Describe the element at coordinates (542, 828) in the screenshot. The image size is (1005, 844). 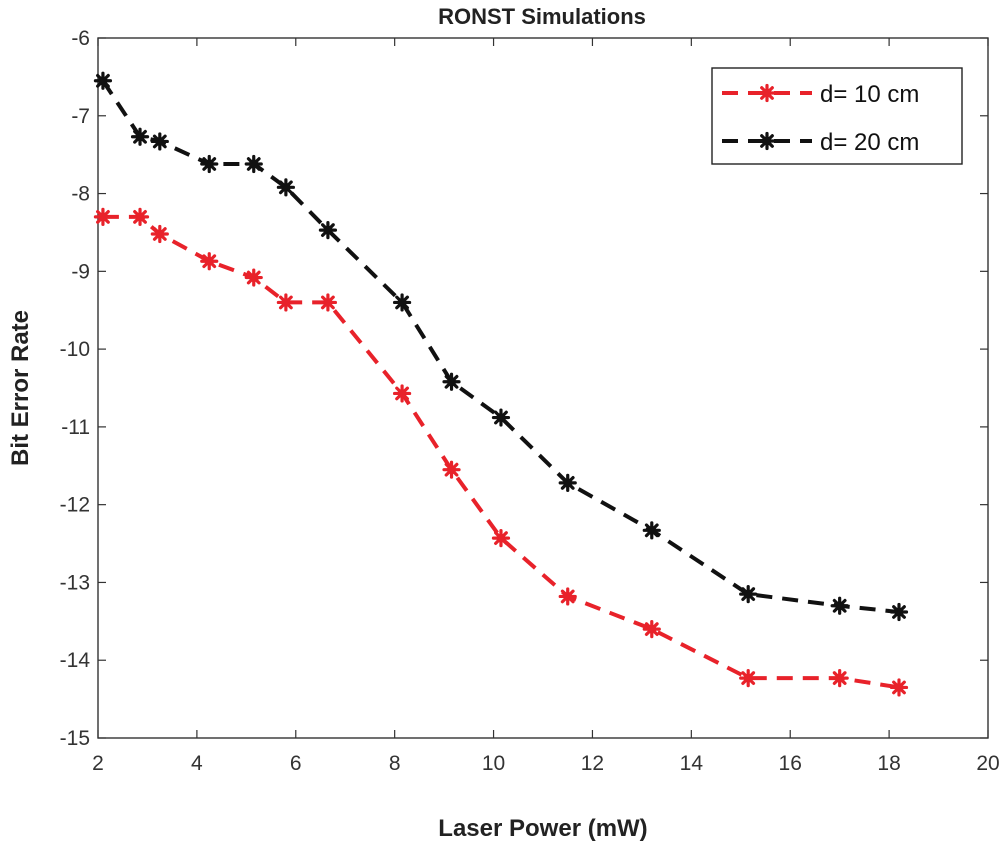
I see `x-axis-label: Laser Power (mW)` at that location.